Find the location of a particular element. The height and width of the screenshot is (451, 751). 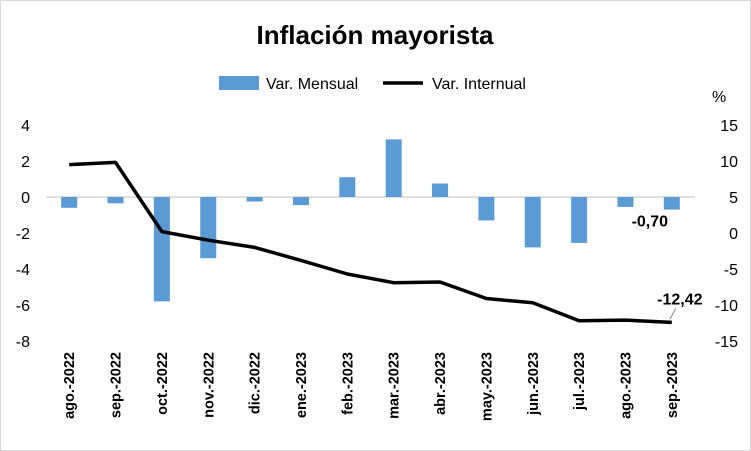

left-axis-tick: 4 is located at coordinates (25, 126).